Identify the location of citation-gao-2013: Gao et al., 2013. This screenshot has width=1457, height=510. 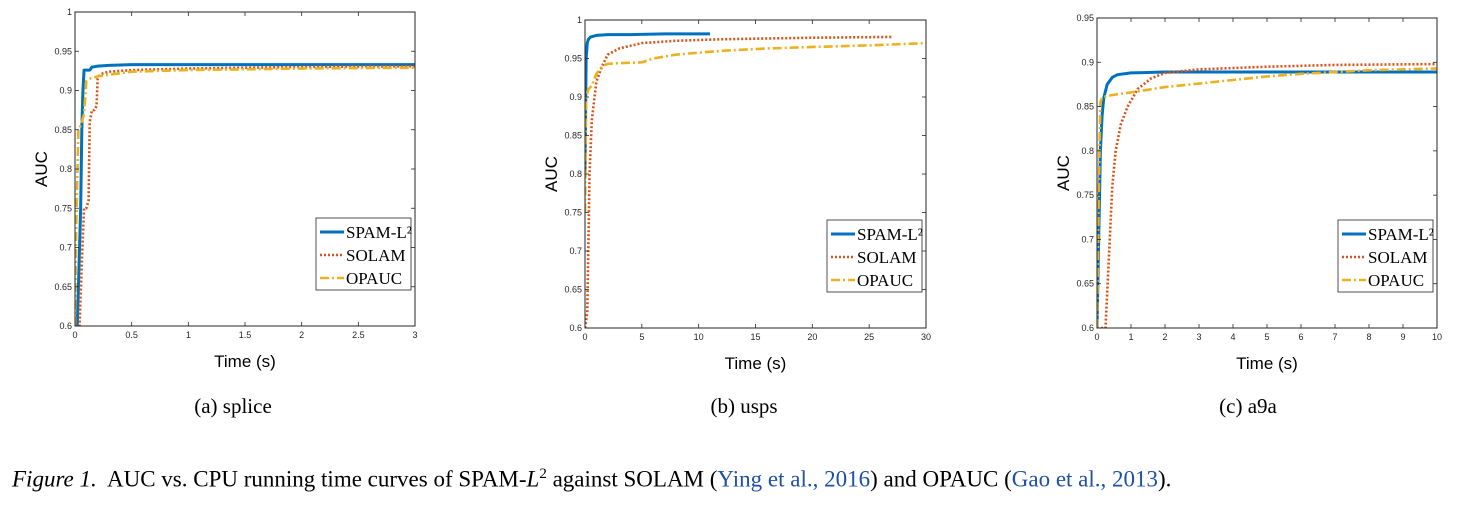
(1085, 479).